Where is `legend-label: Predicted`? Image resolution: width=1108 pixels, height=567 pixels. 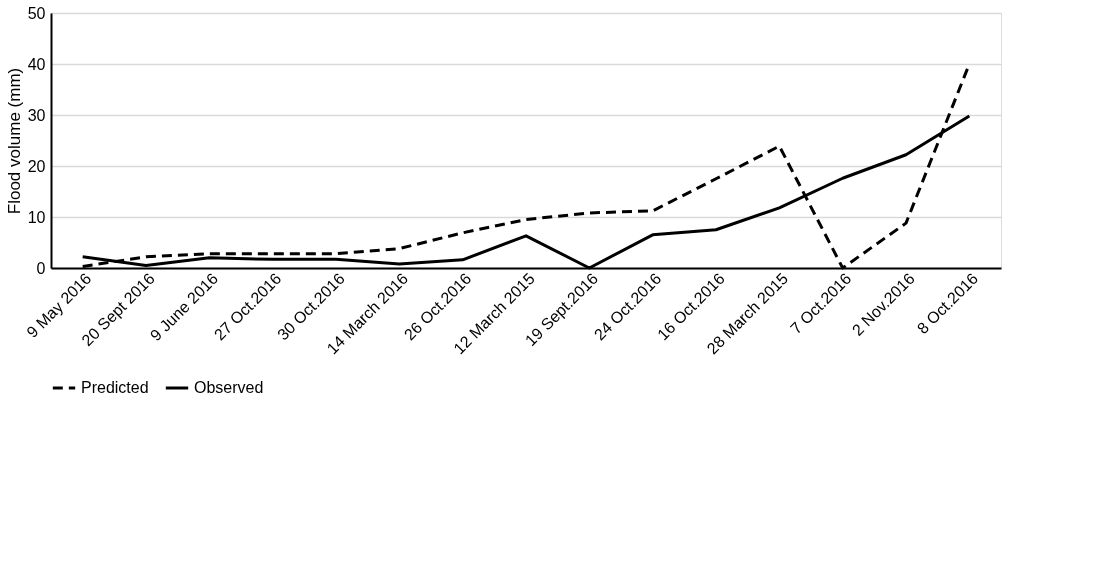 legend-label: Predicted is located at coordinates (115, 387).